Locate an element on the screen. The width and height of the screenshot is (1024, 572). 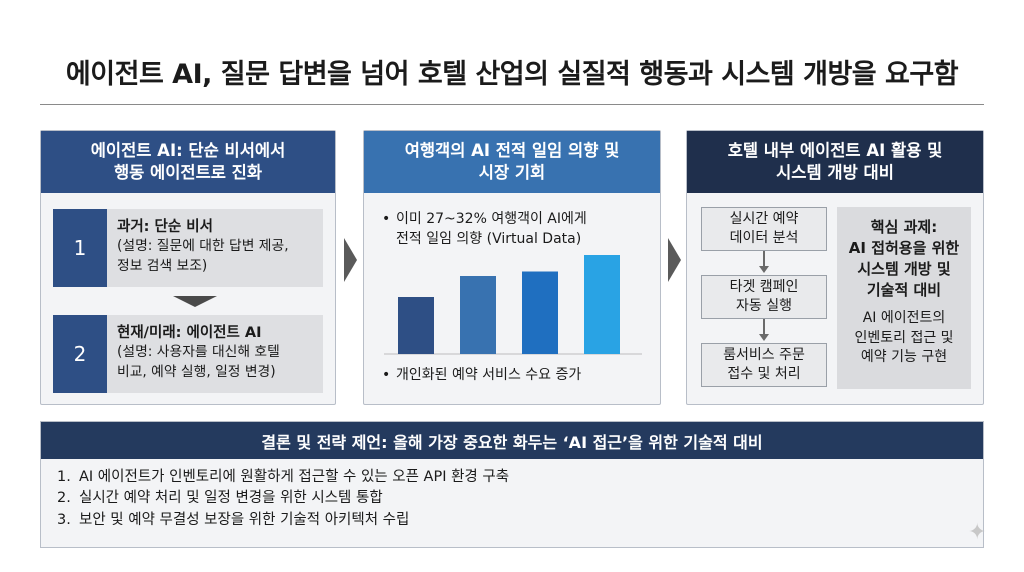
panel-agent-evolution-header: 에이전트 AI: 단순 비서에서 행동 에이전트로 진화 is located at coordinates (188, 162).